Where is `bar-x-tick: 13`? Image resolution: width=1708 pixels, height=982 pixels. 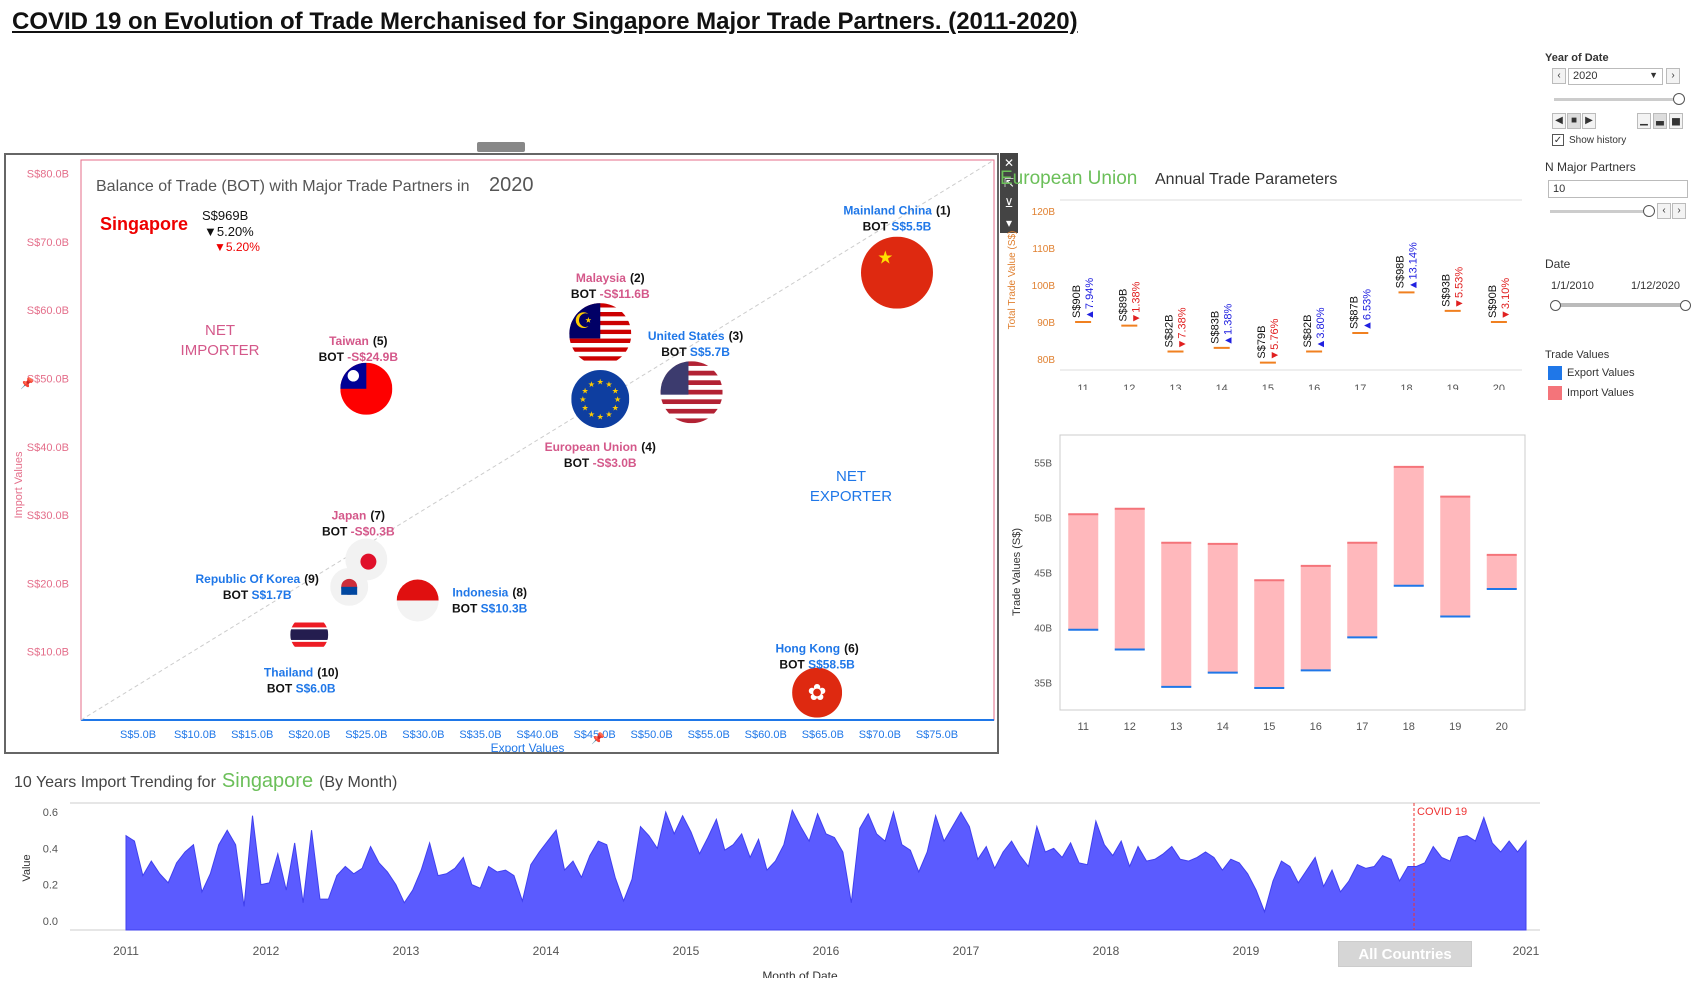
bar-x-tick: 13 is located at coordinates (1176, 727).